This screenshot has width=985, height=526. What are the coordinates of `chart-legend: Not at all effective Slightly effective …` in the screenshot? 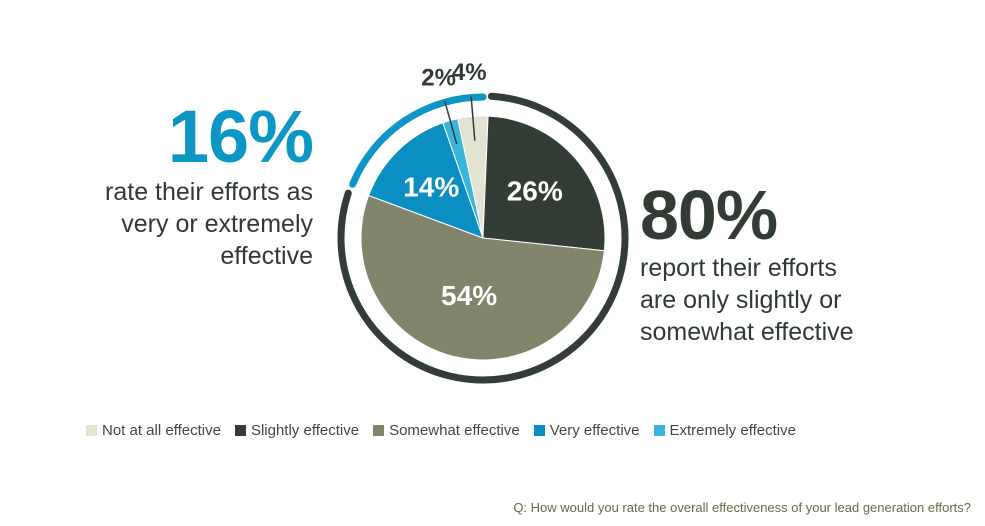 It's located at (448, 430).